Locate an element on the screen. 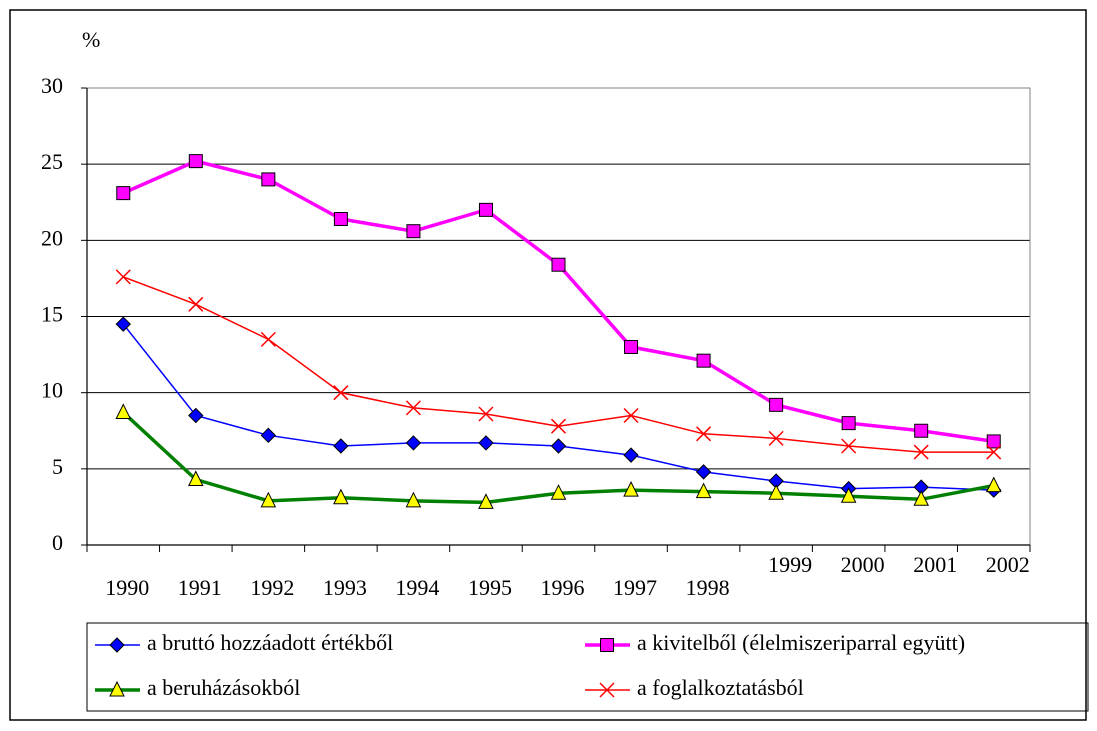 This screenshot has width=1097, height=731. y-tick-label: 15 is located at coordinates (52, 314).